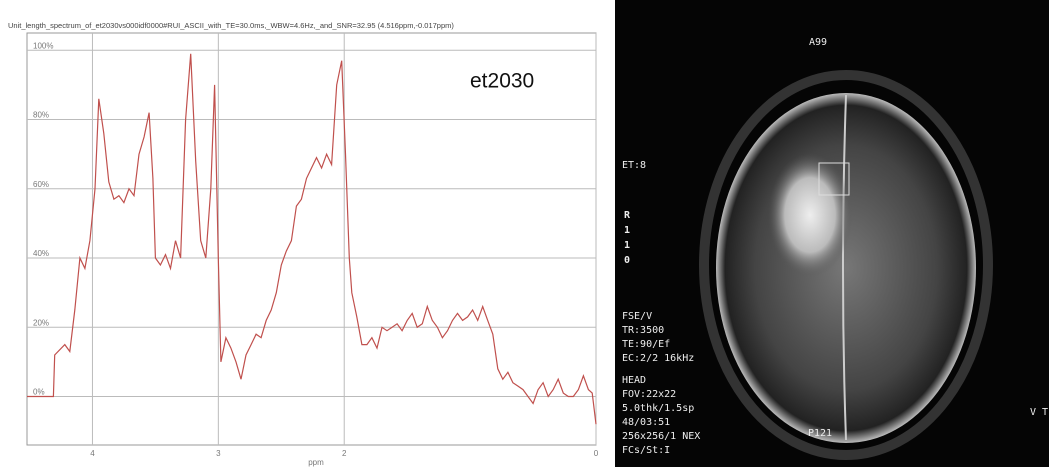 This screenshot has height=467, width=1049. Describe the element at coordinates (627, 260) in the screenshot. I see `image-label: 0` at that location.